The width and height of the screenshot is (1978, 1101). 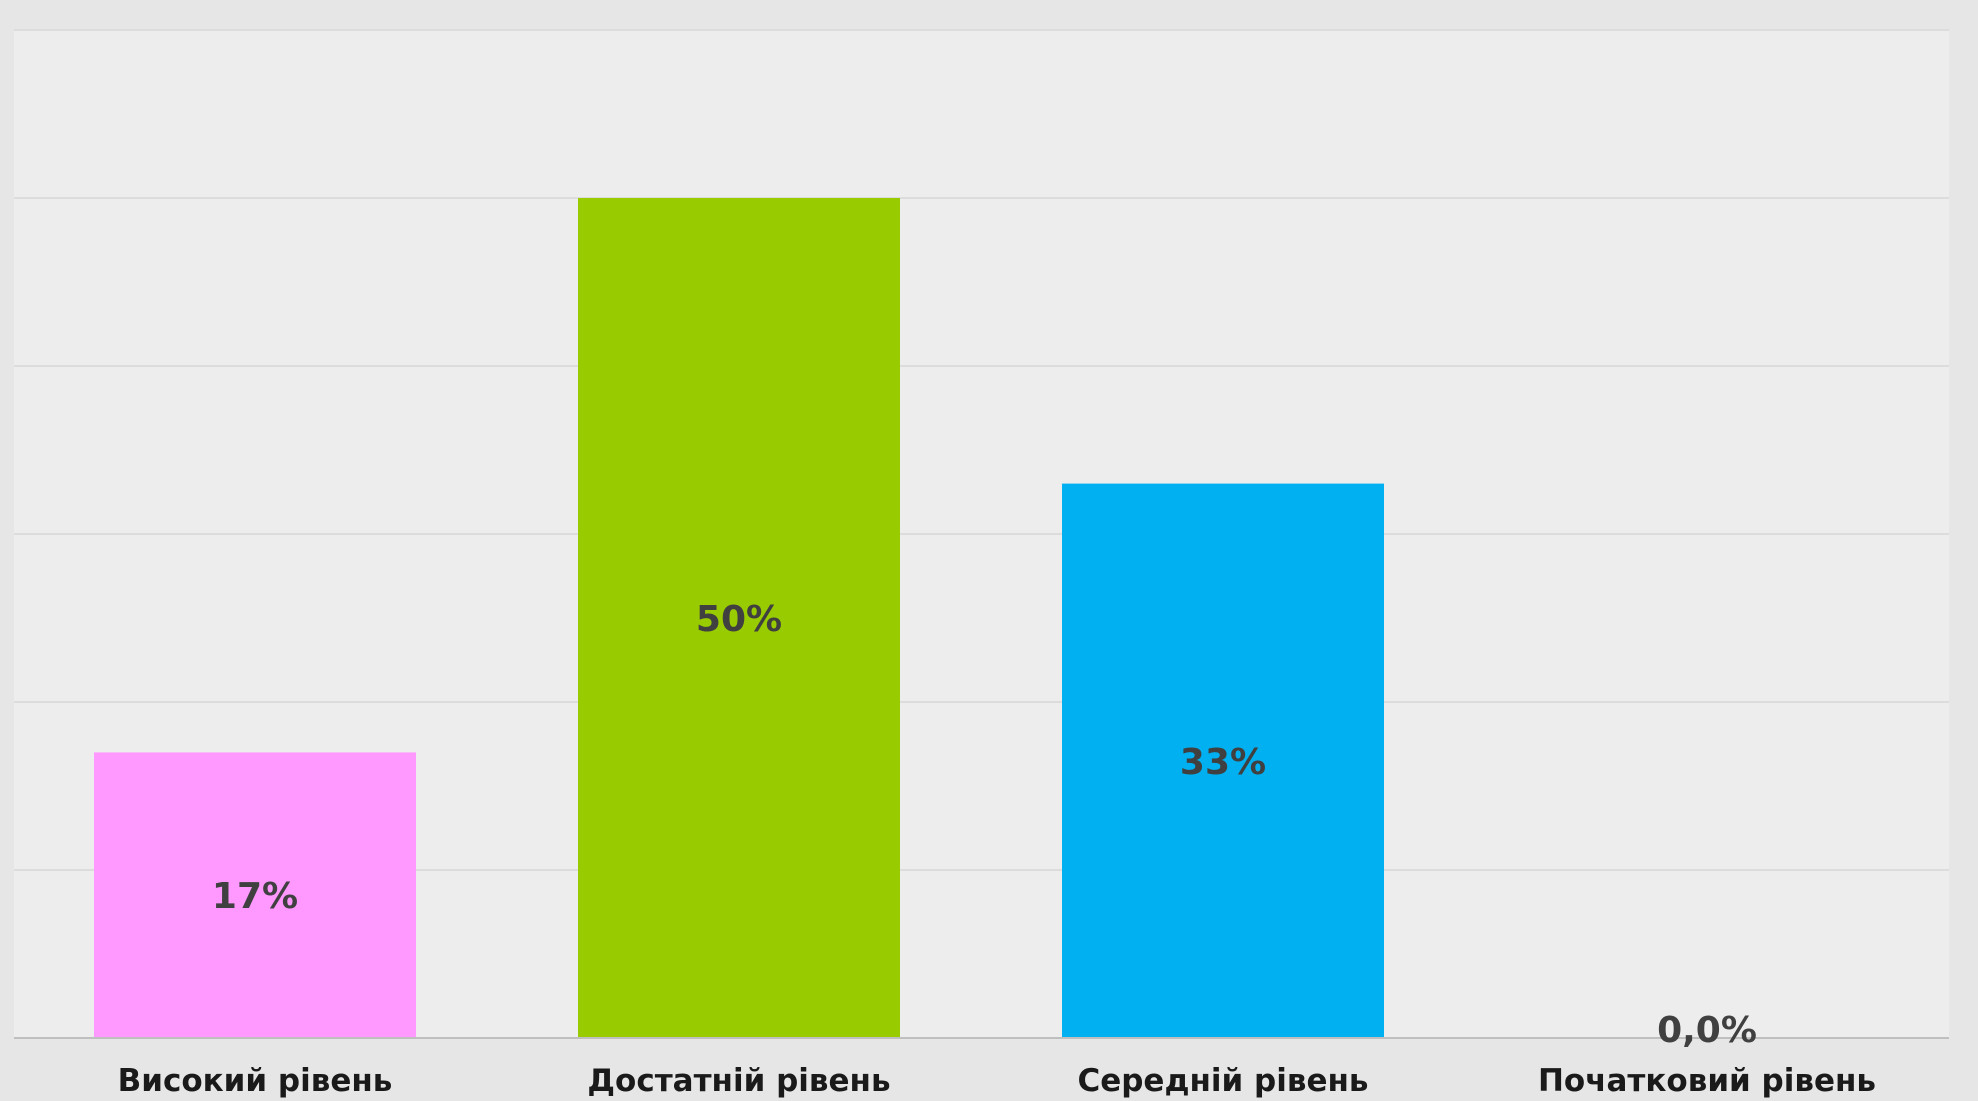 What do you see at coordinates (1707, 1030) in the screenshot?
I see `data-label: 0,0%` at bounding box center [1707, 1030].